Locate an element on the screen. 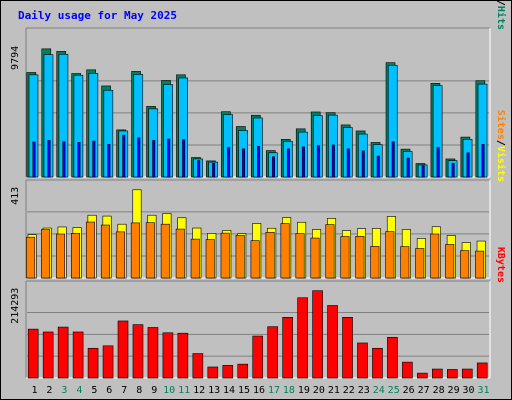  x-tick-label: 5 is located at coordinates (94, 390).